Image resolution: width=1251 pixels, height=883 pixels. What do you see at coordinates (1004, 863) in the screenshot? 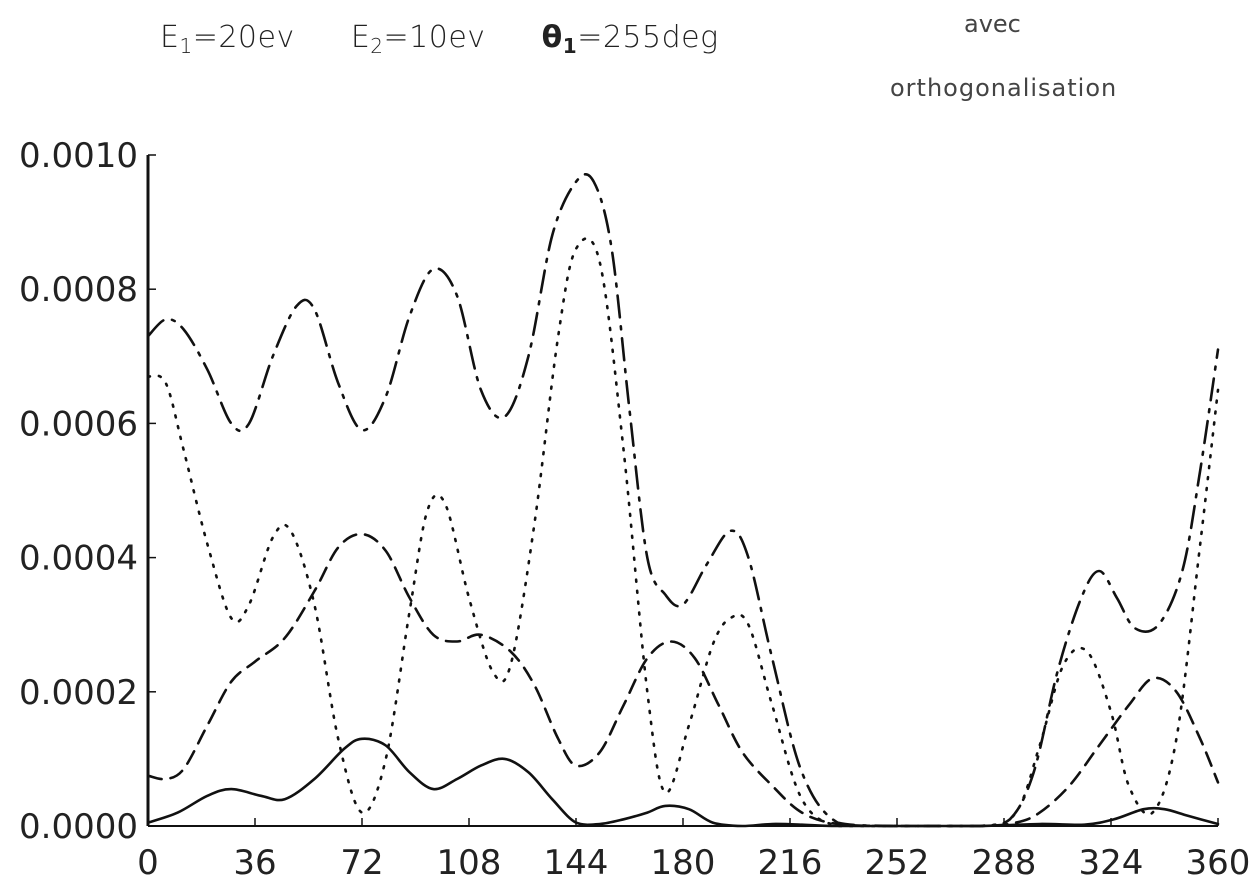
I see `x-tick-label: 288` at bounding box center [1004, 863].